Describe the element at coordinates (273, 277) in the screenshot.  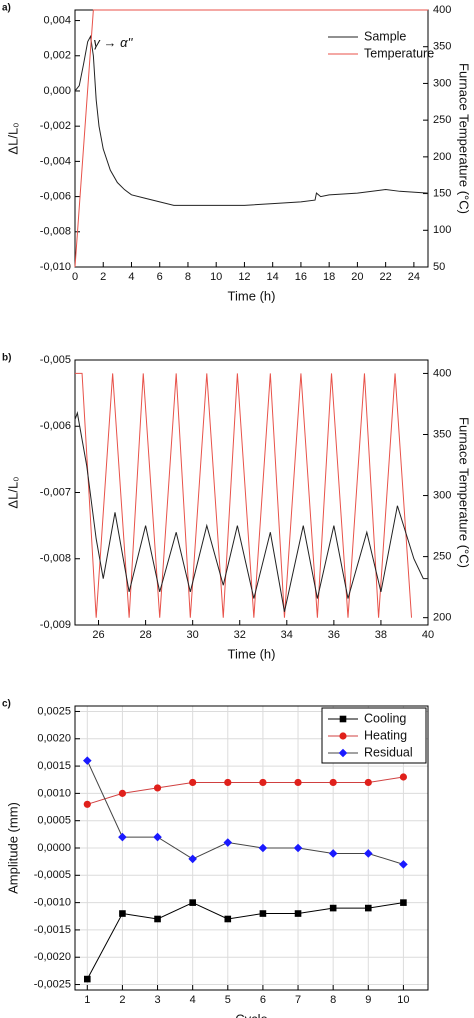
I see `x-tick-label: 14` at that location.